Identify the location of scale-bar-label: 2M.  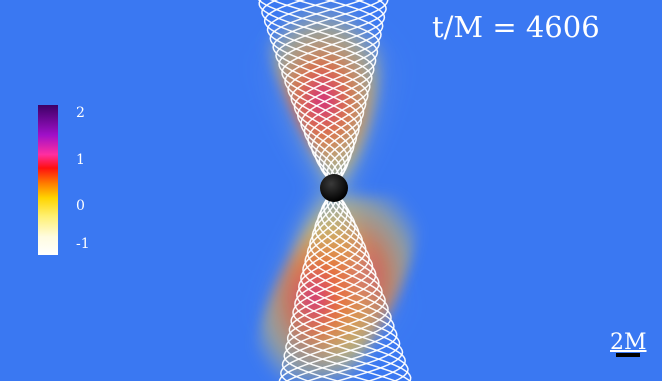
(628, 342).